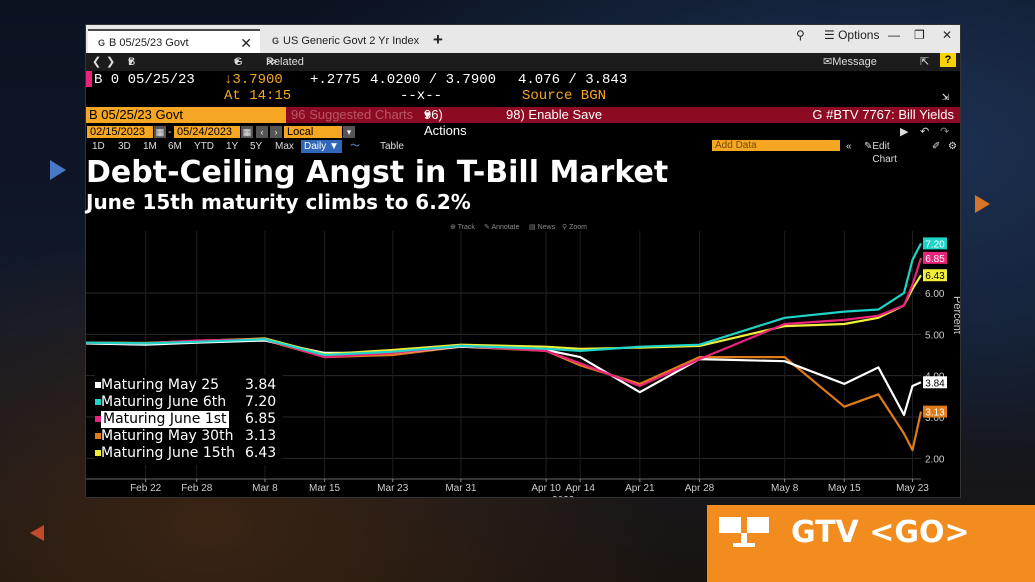 The height and width of the screenshot is (582, 1035). What do you see at coordinates (935, 259) in the screenshot?
I see `last-value-tag-label: 6.85` at bounding box center [935, 259].